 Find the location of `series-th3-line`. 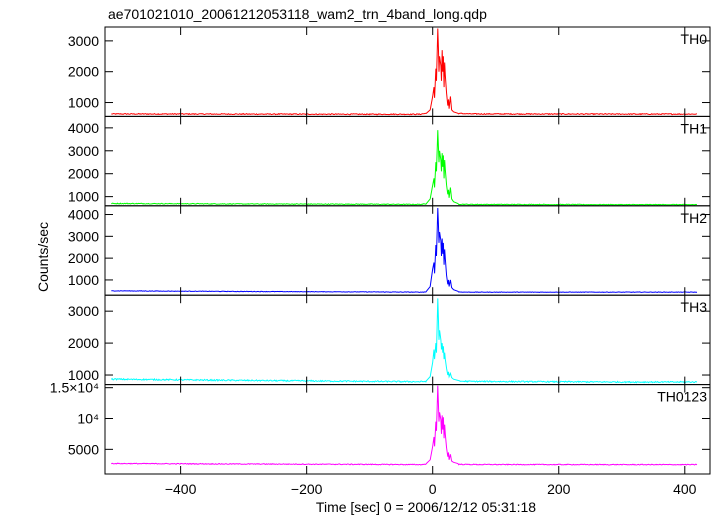

series-th3-line is located at coordinates (404, 341).